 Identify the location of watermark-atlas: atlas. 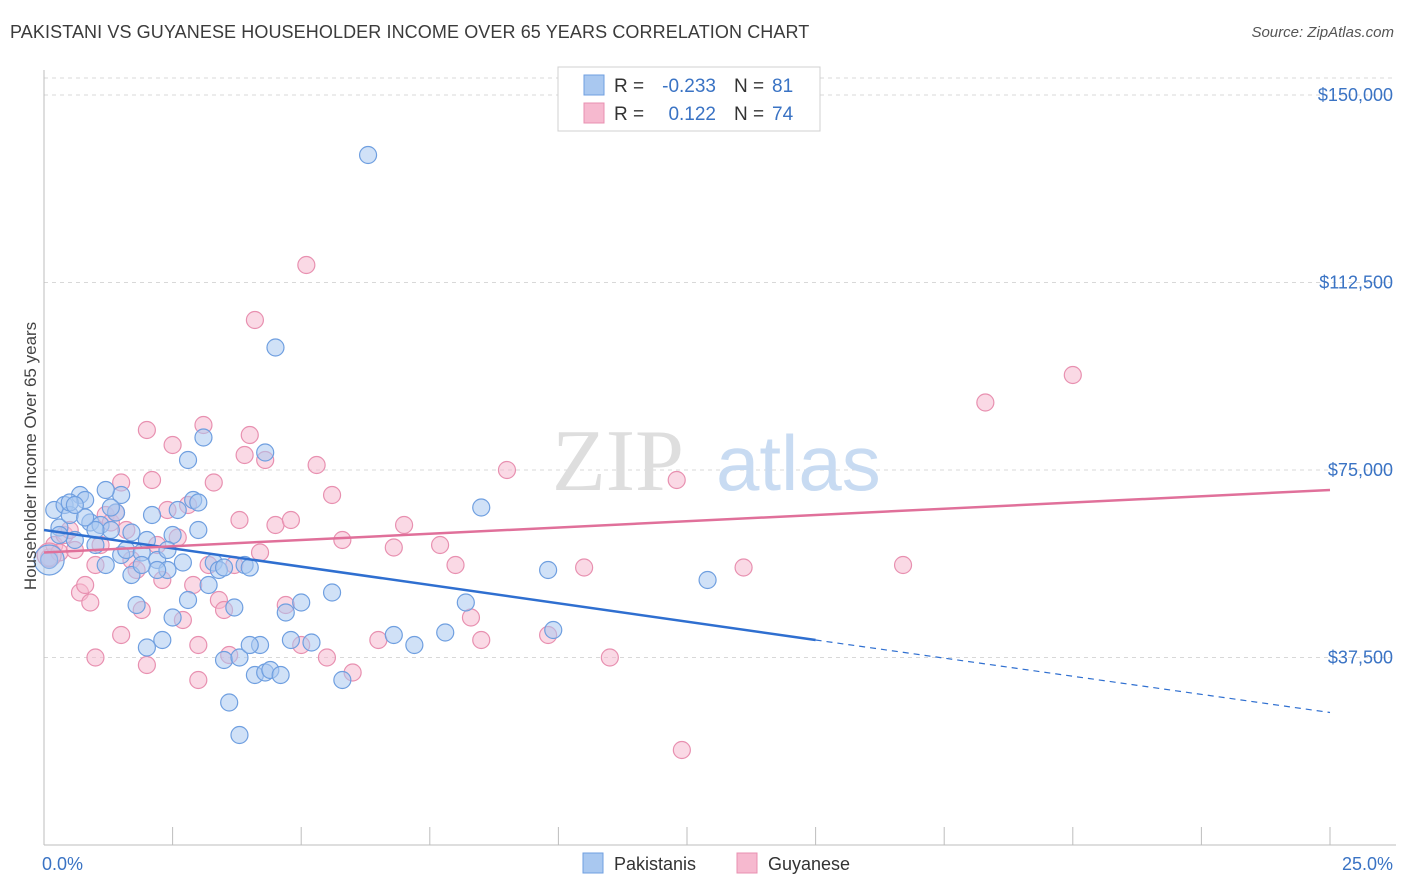
(798, 463).